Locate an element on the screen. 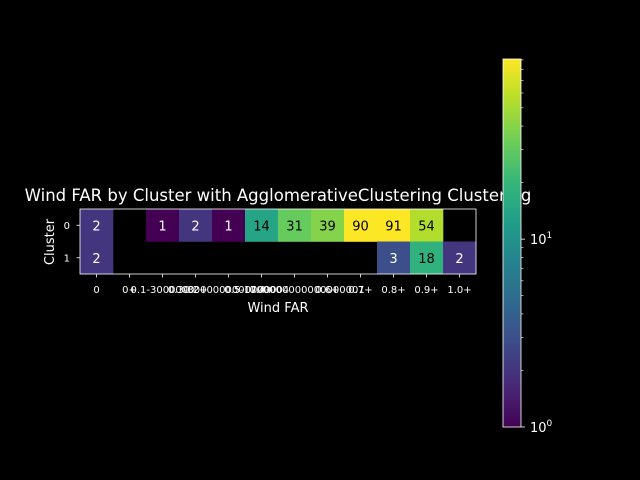 The height and width of the screenshot is (480, 640). y-tick-label: 1 is located at coordinates (67, 258).